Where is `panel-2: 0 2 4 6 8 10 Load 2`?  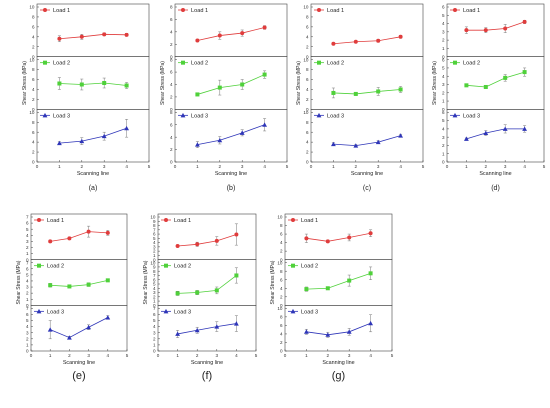 panel-2: 0 2 4 6 8 10 Load 2 is located at coordinates (89, 84).